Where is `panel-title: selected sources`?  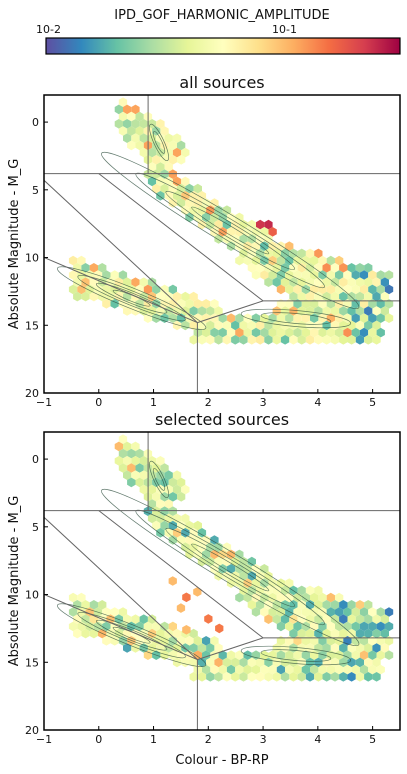 panel-title: selected sources is located at coordinates (222, 419).